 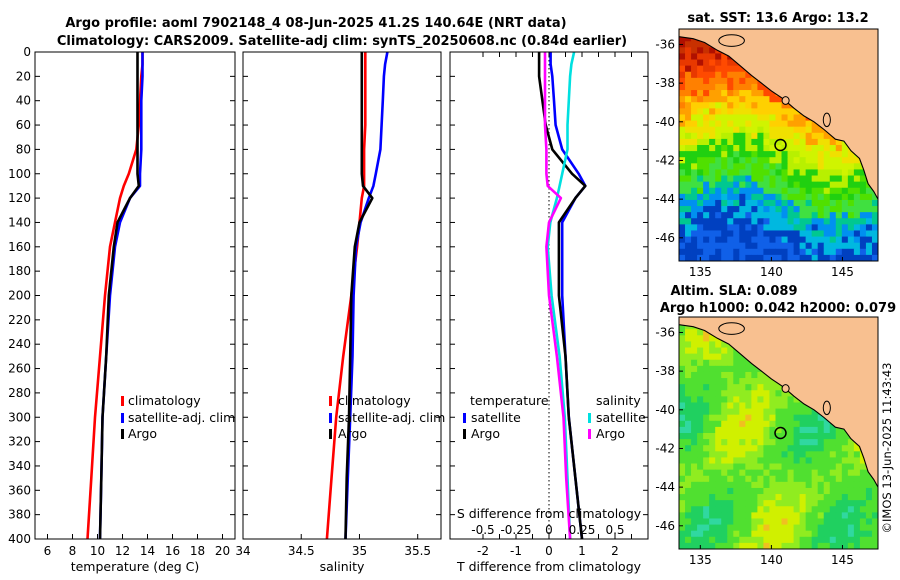 I want to click on legend-swatch-satellite, so click(x=330, y=418).